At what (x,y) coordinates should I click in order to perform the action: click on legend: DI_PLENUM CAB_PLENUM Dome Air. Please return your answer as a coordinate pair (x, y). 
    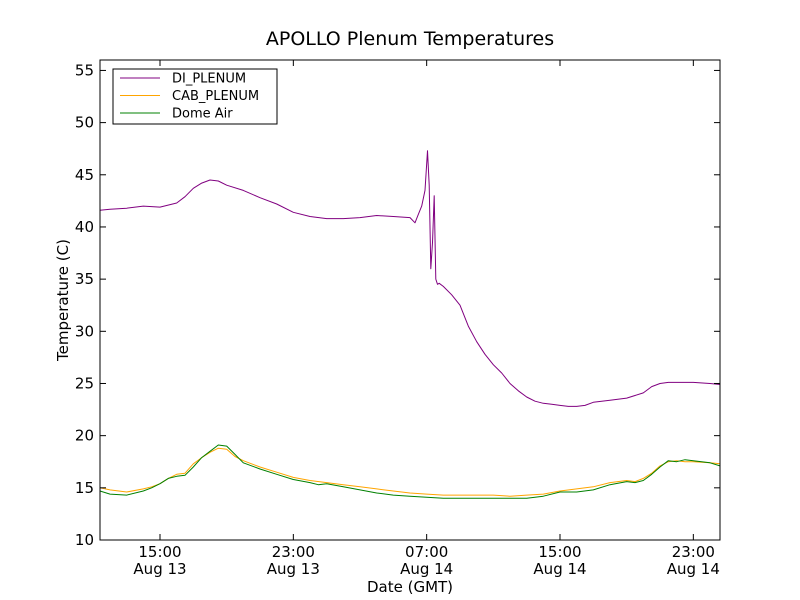
    Looking at the image, I should click on (195, 96).